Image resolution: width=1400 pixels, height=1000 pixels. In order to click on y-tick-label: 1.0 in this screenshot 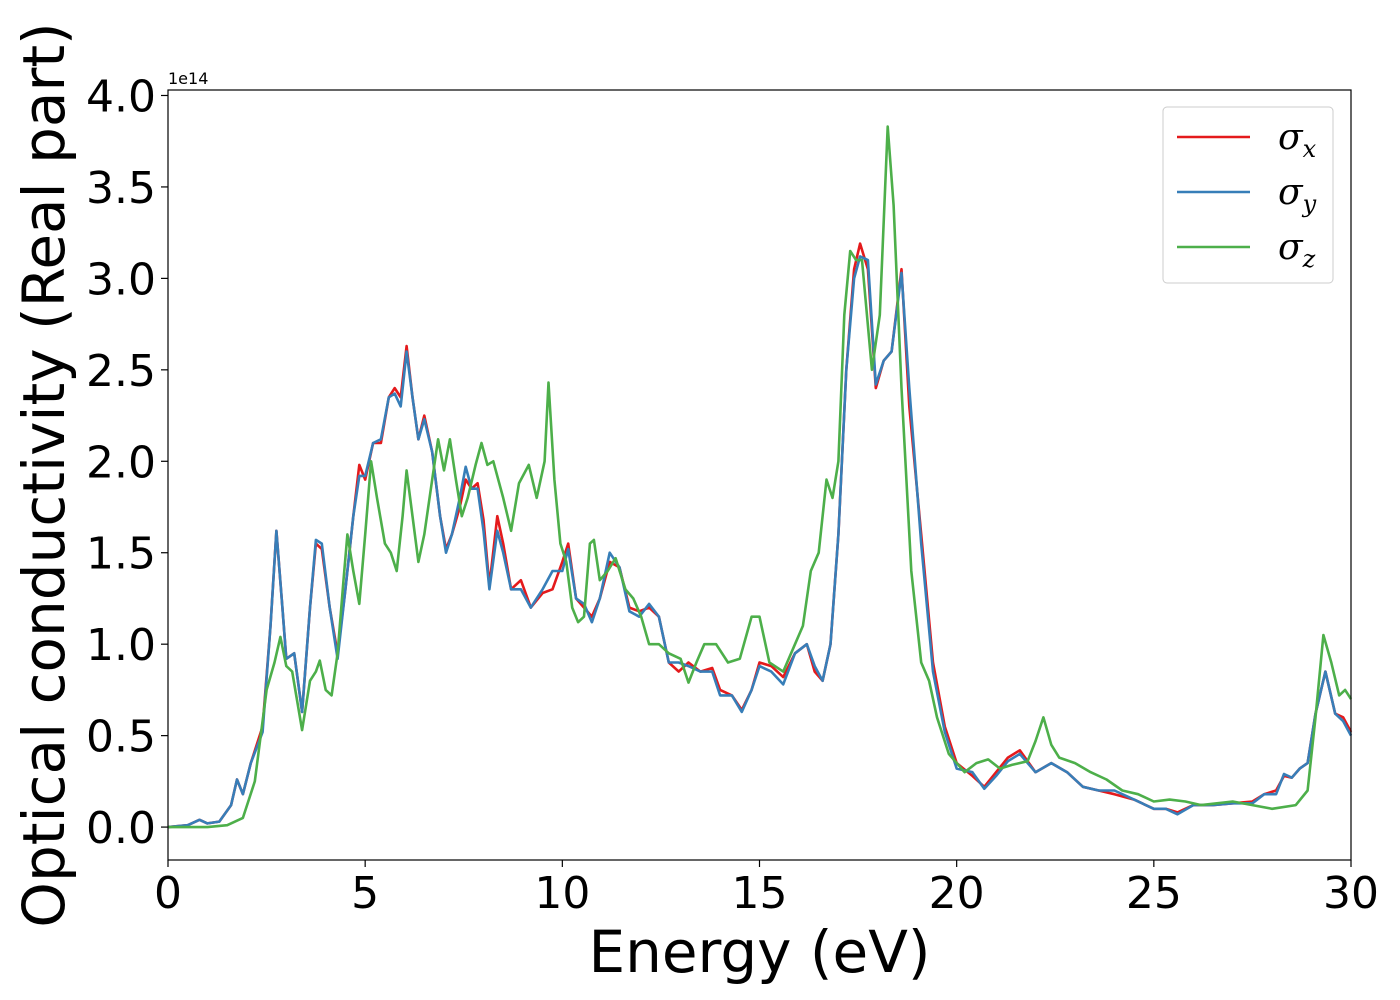, I will do `click(121, 645)`.